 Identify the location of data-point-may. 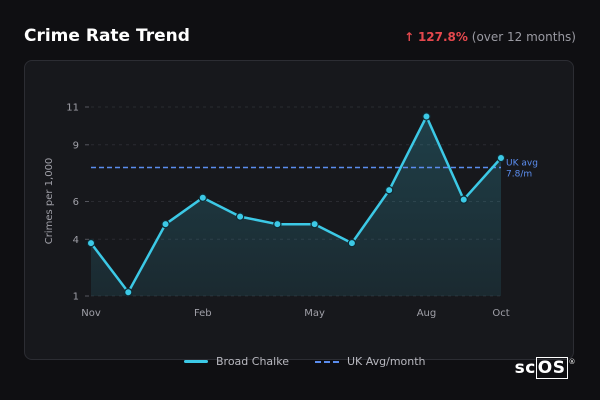
(314, 224).